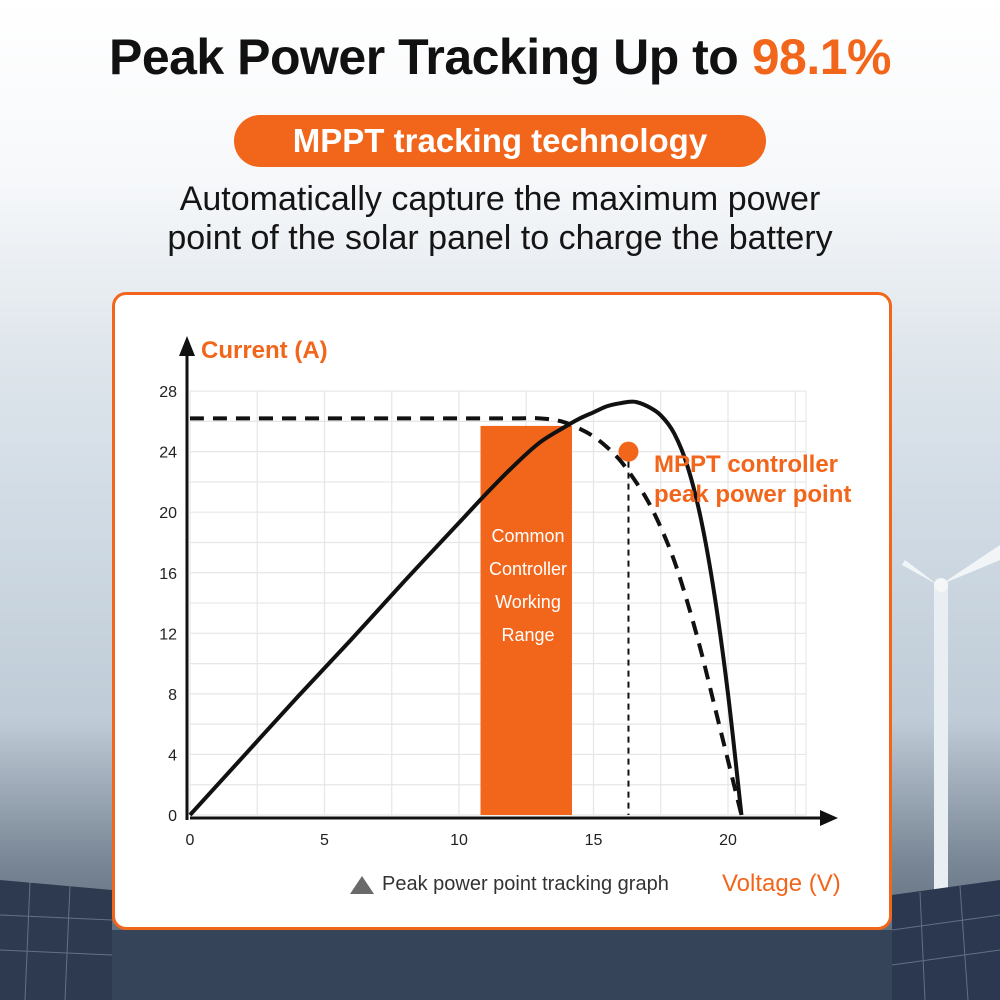  What do you see at coordinates (362, 884) in the screenshot?
I see `triangle-icon` at bounding box center [362, 884].